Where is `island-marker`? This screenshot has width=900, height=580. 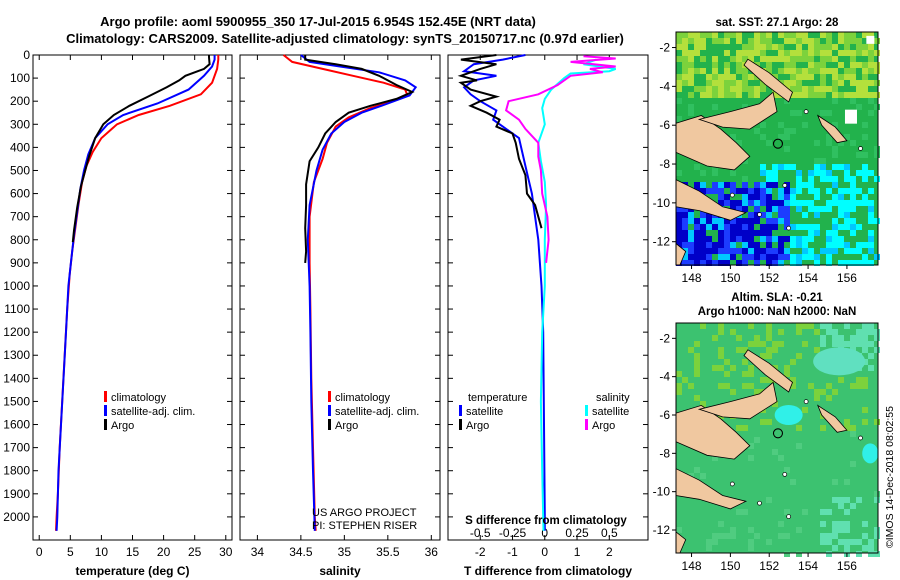
island-marker is located at coordinates (860, 148).